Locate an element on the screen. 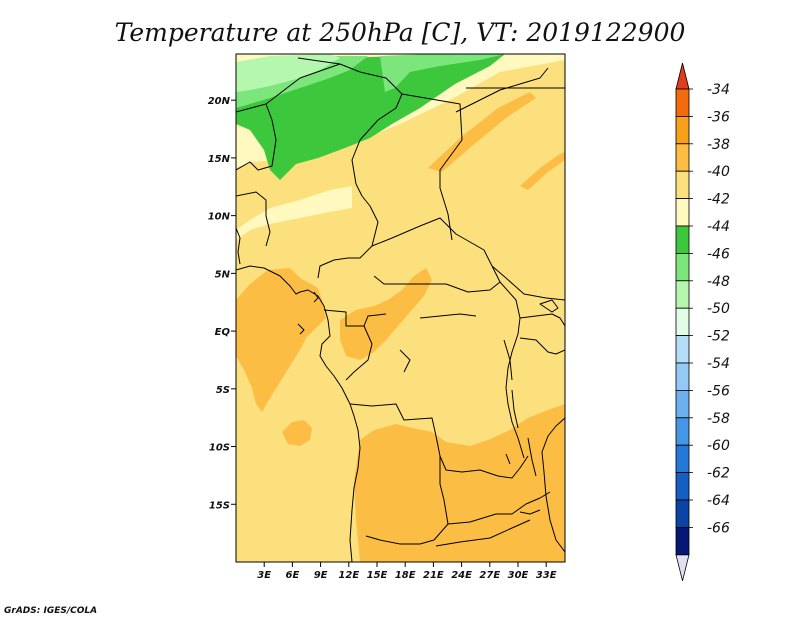 This screenshot has height=622, width=800. border-congo is located at coordinates (359, 353).